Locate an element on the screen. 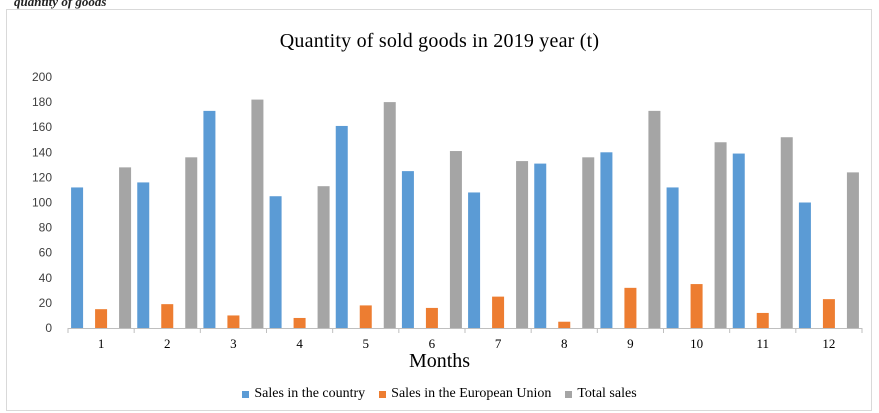 The width and height of the screenshot is (879, 413). y-tick-label: 120 is located at coordinates (42, 177).